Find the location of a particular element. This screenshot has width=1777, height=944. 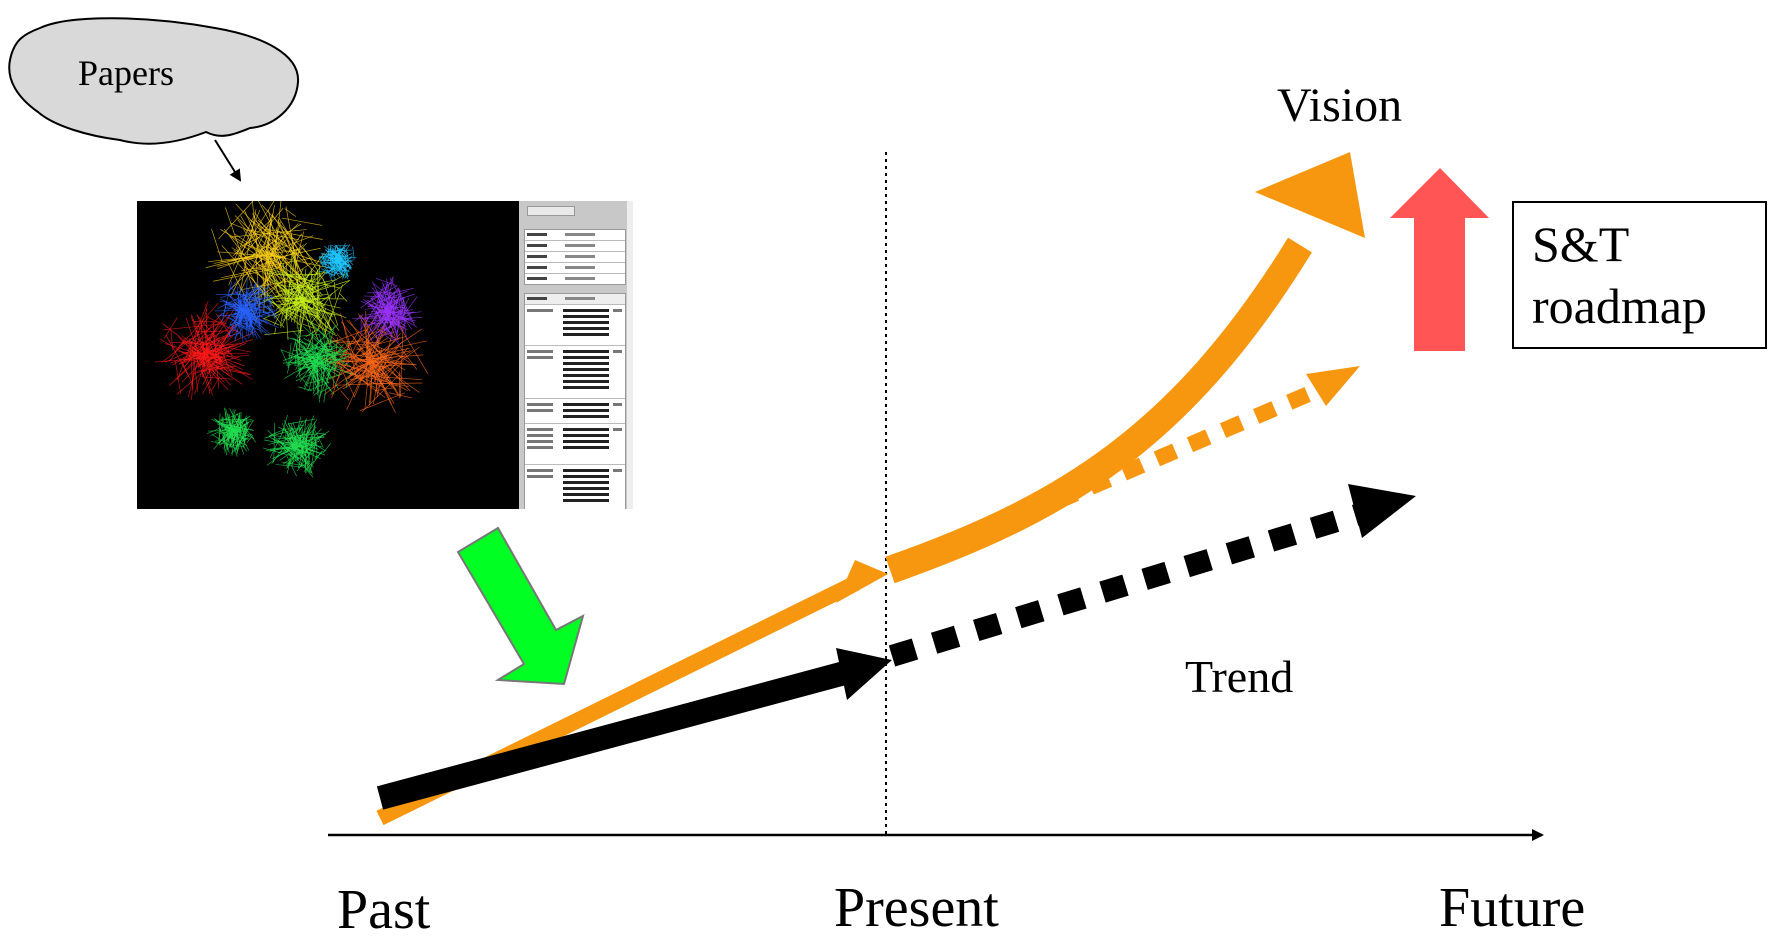

black-past-line is located at coordinates (616, 734).